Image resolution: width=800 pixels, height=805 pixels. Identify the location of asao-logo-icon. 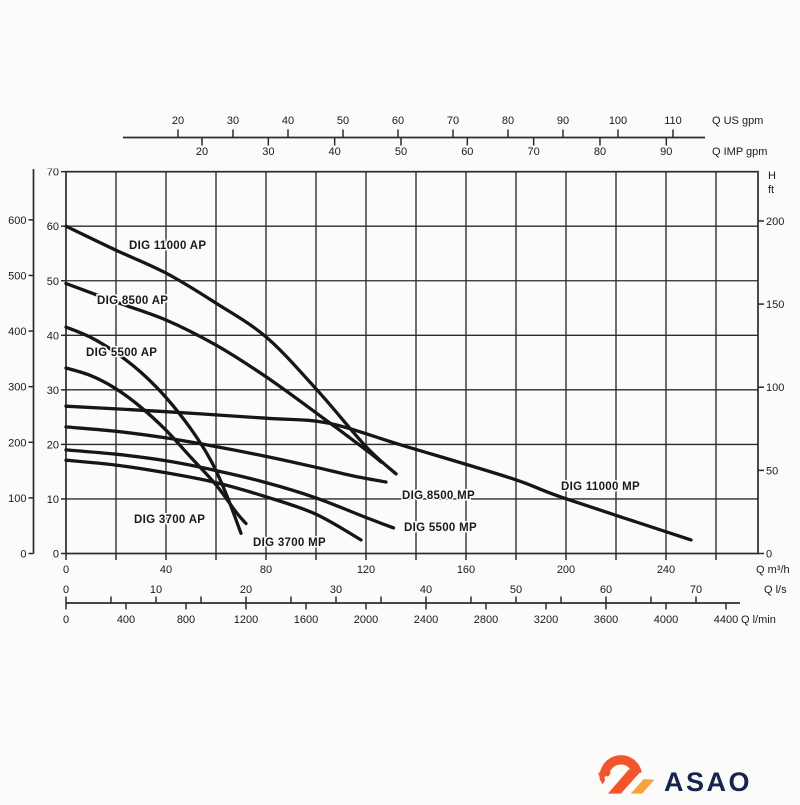
(626, 774).